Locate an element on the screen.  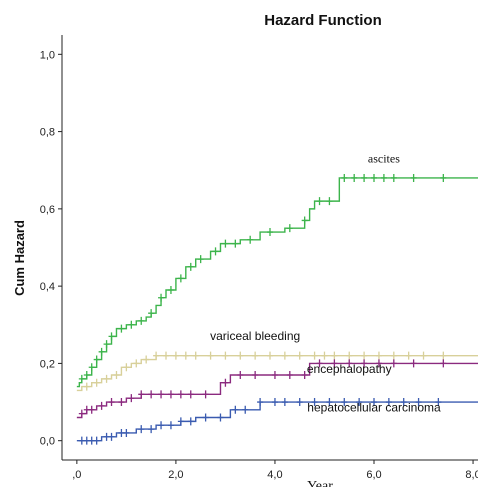
series-annotation: variceal bleeding is located at coordinates (255, 336).